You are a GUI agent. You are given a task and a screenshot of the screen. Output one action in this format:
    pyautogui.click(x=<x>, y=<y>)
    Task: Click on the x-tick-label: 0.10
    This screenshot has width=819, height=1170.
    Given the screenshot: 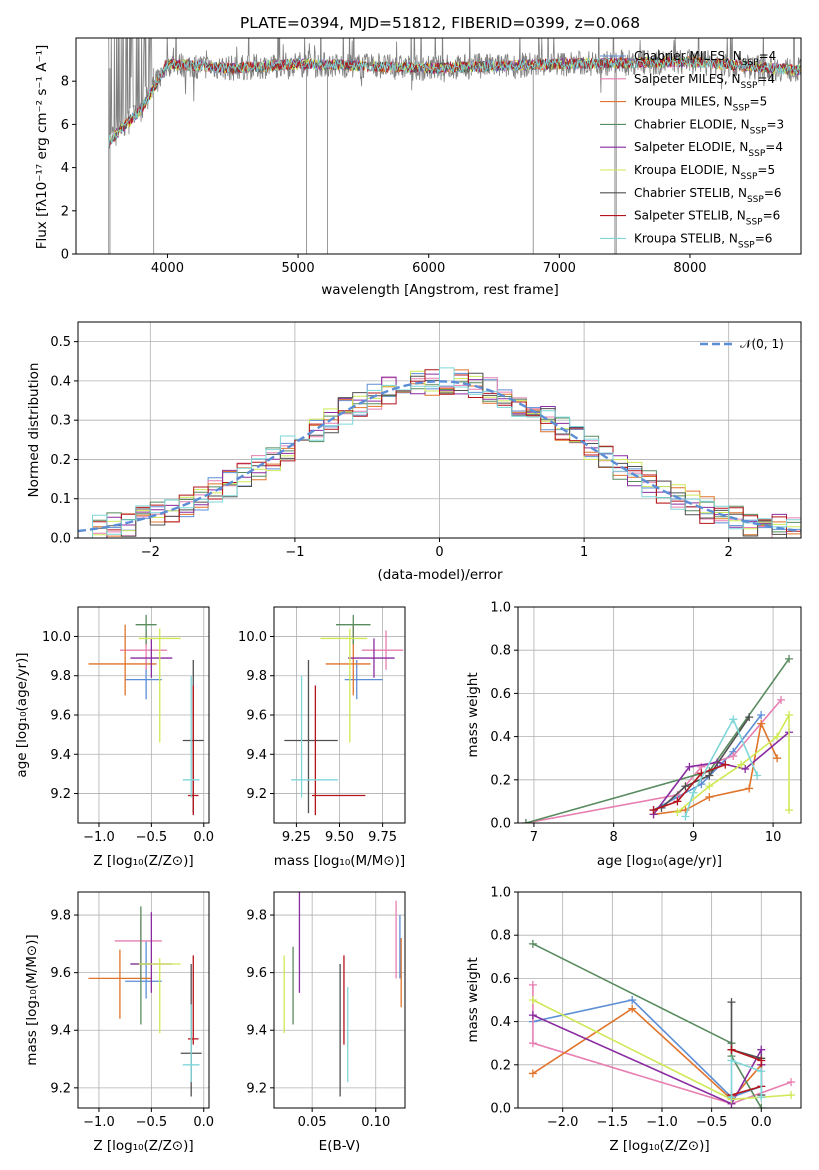 What is the action you would take?
    pyautogui.click(x=375, y=1122)
    